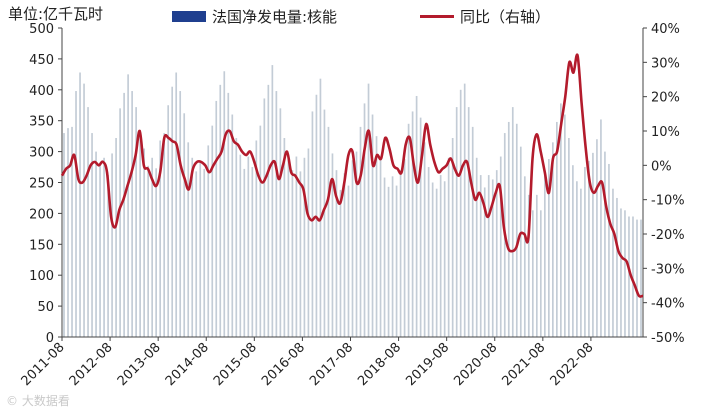 Image resolution: width=716 pixels, height=415 pixels. I want to click on x-tick-label: 2019-08, so click(427, 364).